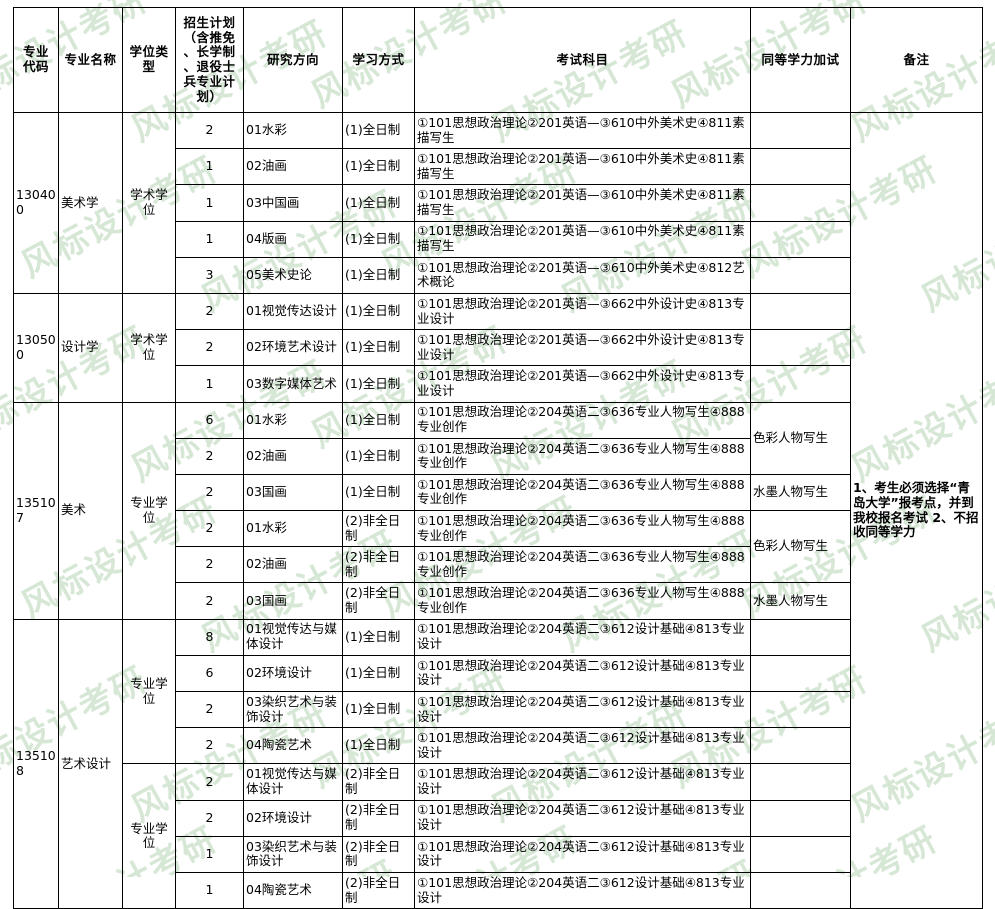 This screenshot has height=909, width=995. I want to click on cell-equivalent-test: 色彩人物写生, so click(800, 547).